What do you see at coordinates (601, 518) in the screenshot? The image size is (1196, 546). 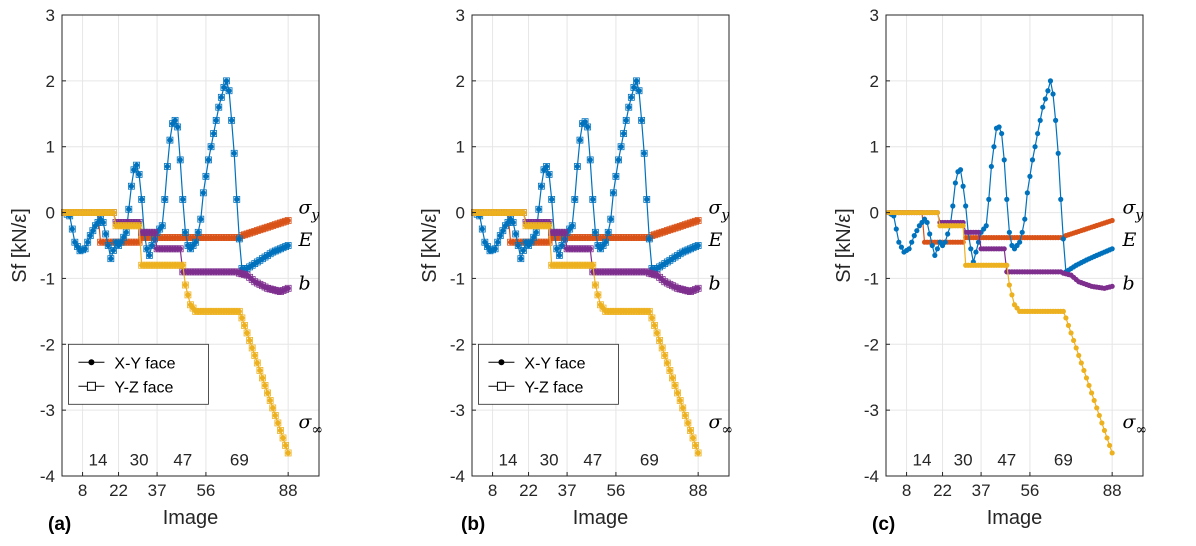 I see `x-axis-label: Image` at bounding box center [601, 518].